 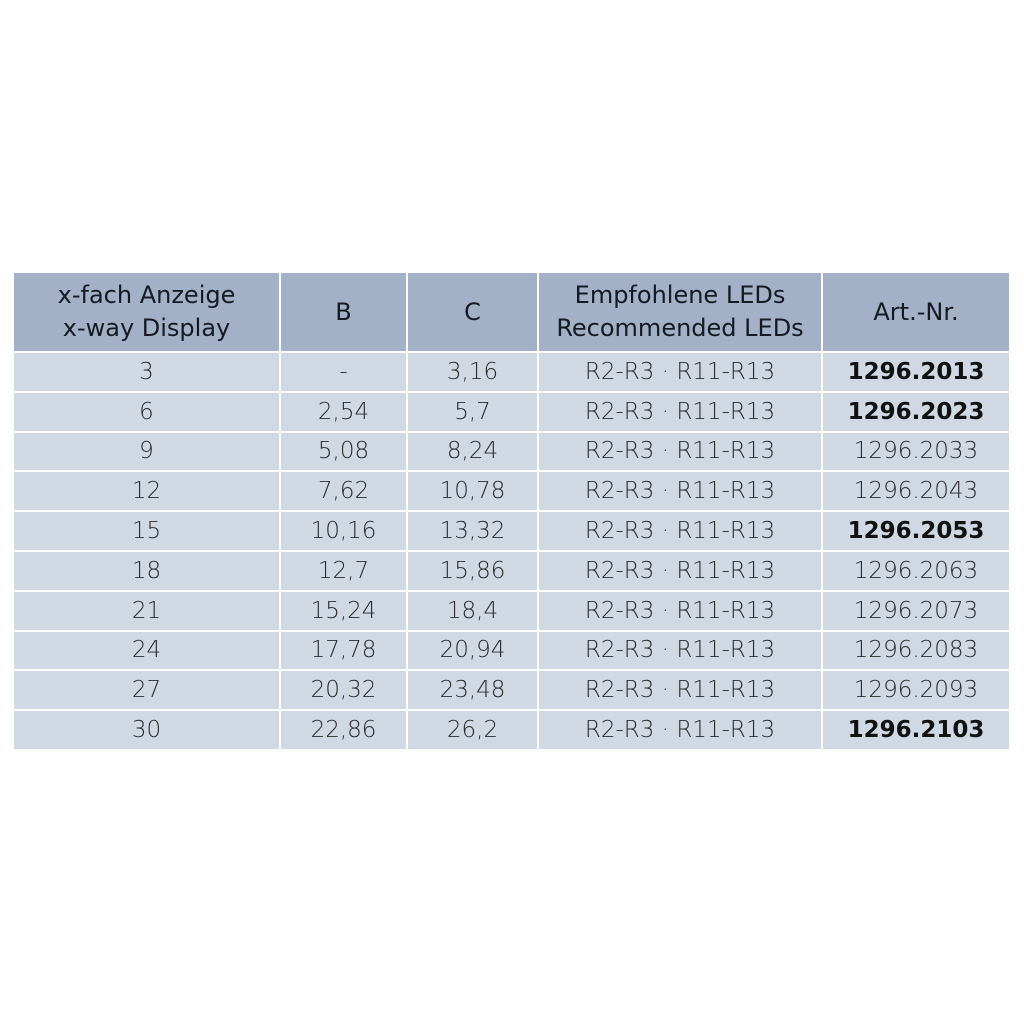 What do you see at coordinates (343, 650) in the screenshot?
I see `cell-b: 17,78` at bounding box center [343, 650].